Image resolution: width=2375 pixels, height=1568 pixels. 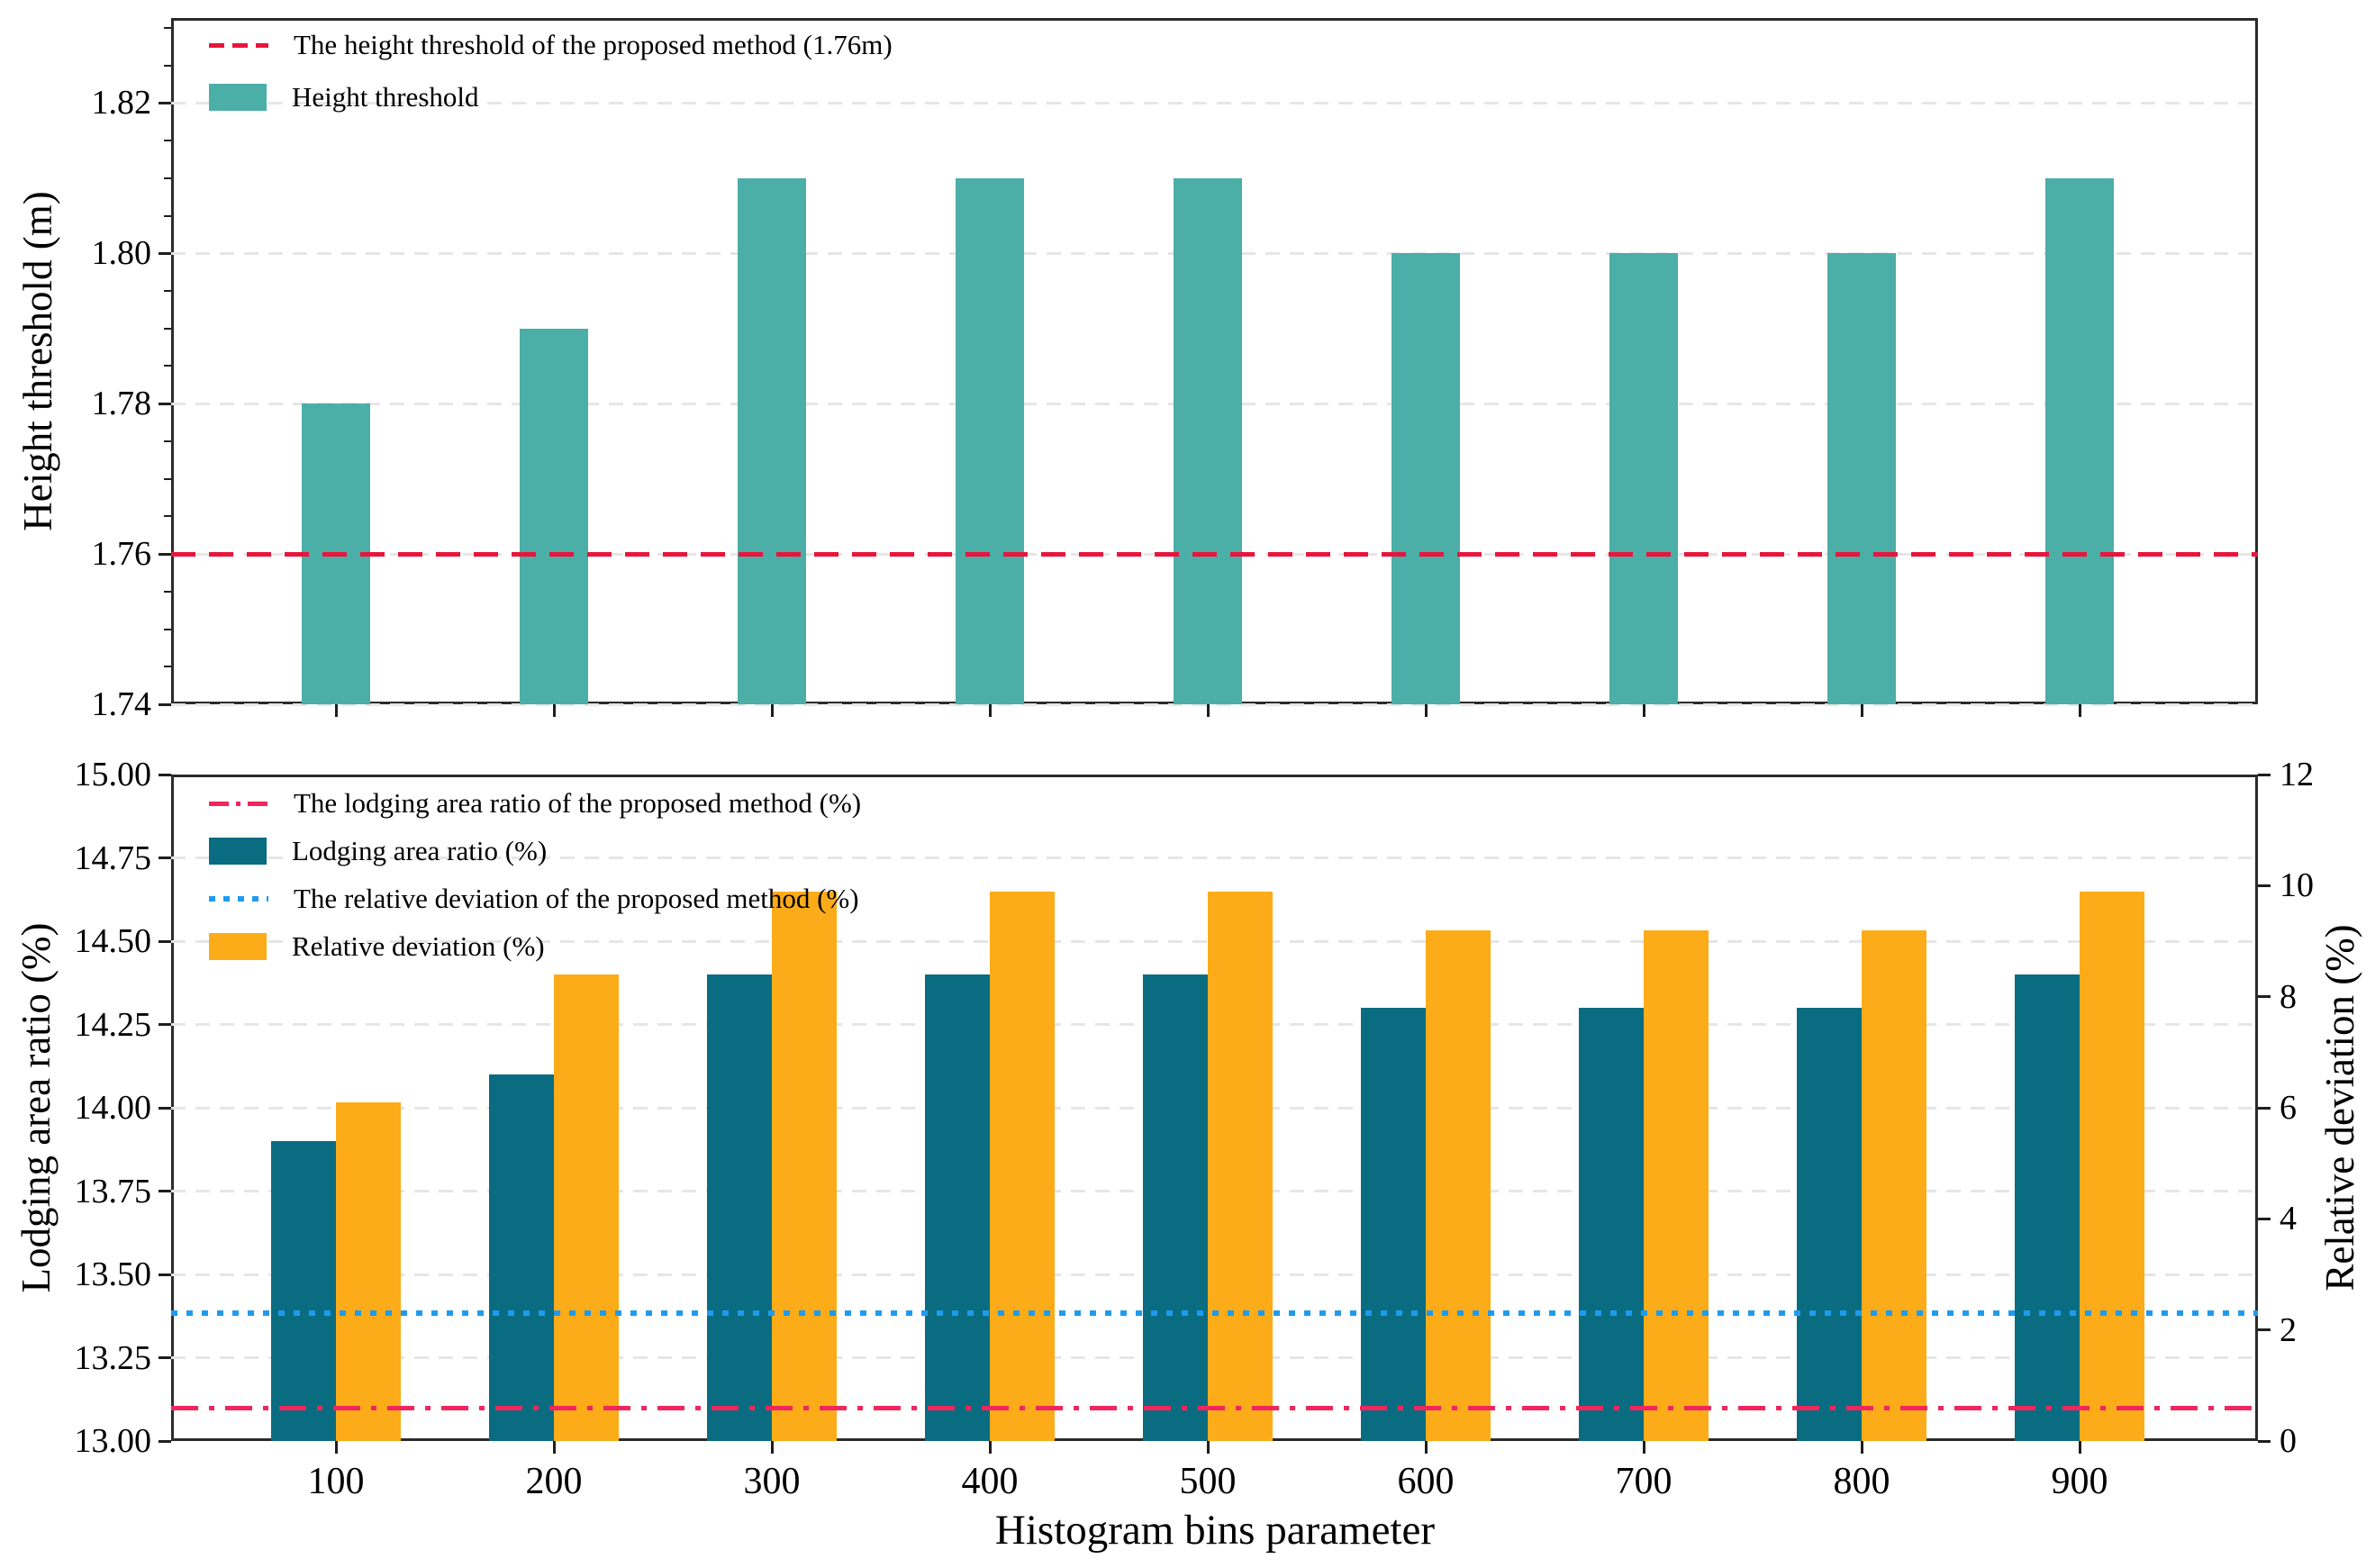 I want to click on top-y-tick-label: 1.74, so click(x=121, y=704).